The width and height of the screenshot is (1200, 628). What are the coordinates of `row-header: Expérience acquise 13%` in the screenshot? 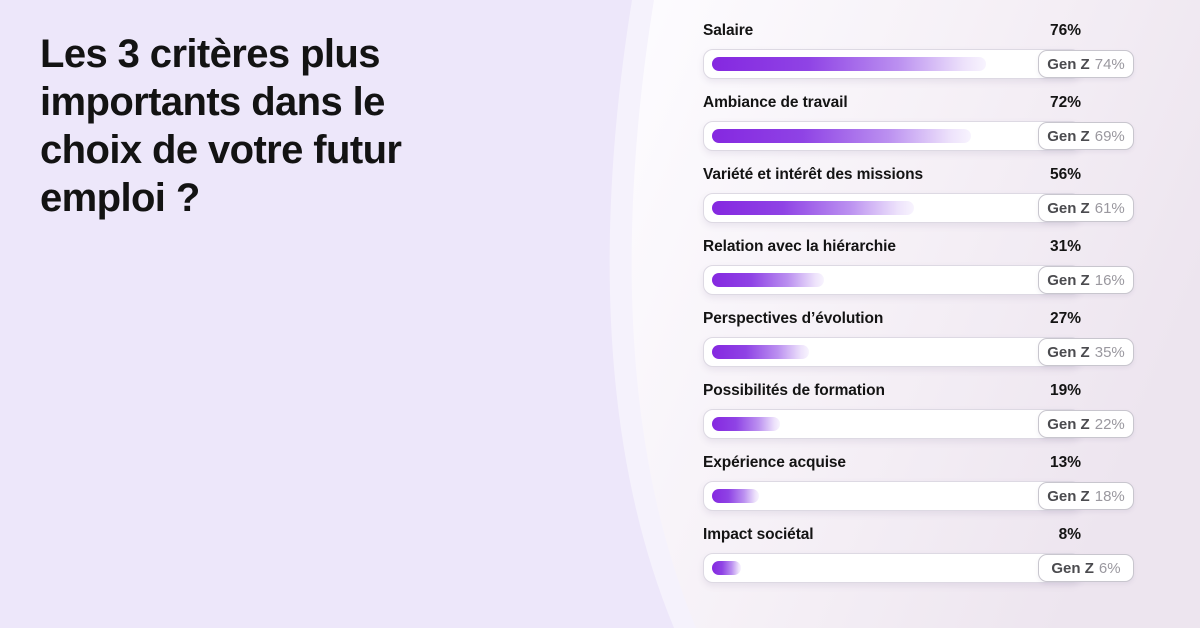 It's located at (892, 464).